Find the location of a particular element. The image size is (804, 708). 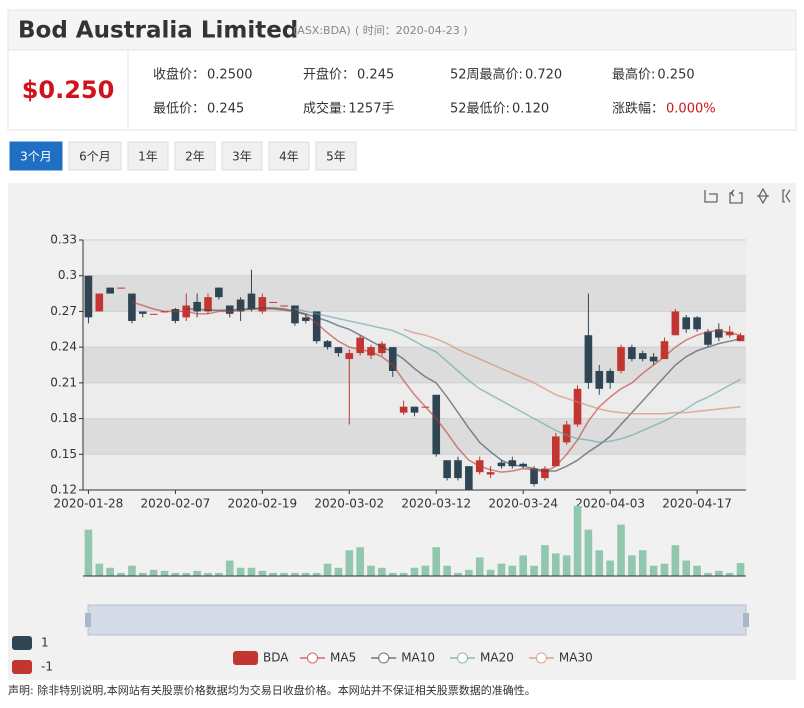

stat-value: 1257手 is located at coordinates (371, 109).